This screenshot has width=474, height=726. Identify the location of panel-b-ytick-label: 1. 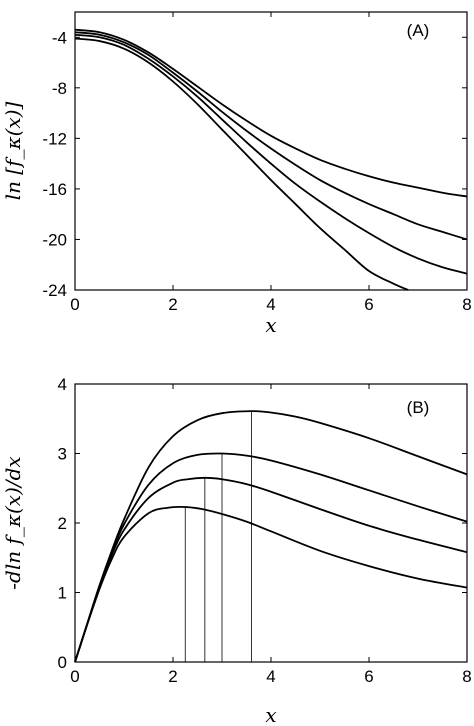
(62, 593).